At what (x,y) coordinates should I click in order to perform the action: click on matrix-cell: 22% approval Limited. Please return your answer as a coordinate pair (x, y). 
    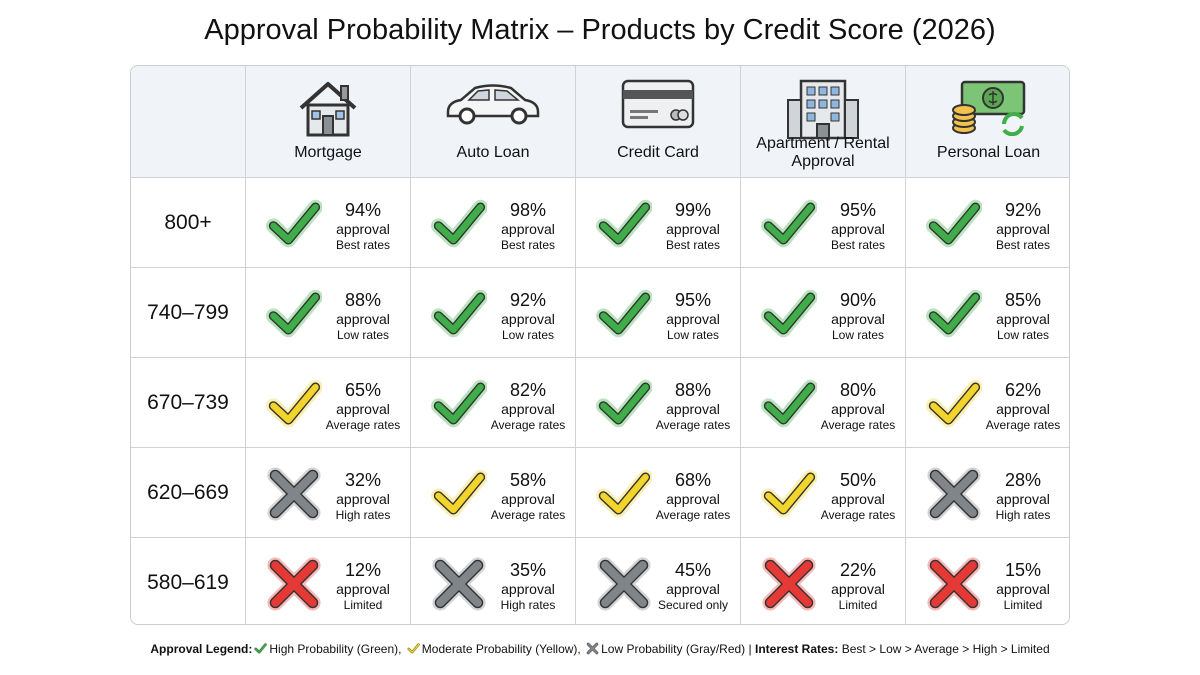
    Looking at the image, I should click on (823, 581).